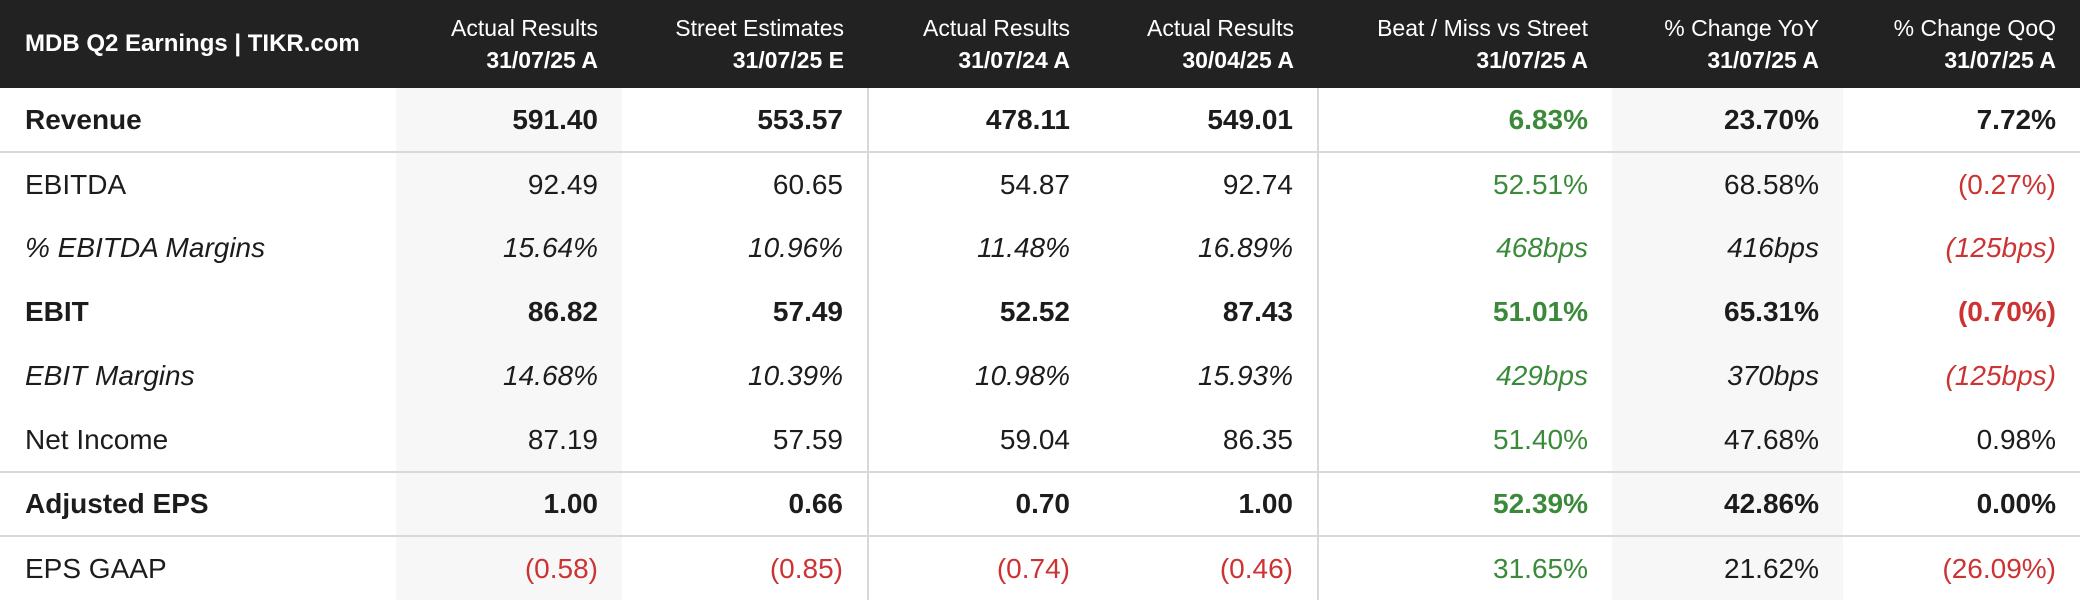 This screenshot has width=2080, height=608. What do you see at coordinates (1034, 184) in the screenshot?
I see `table-cell: 54.87` at bounding box center [1034, 184].